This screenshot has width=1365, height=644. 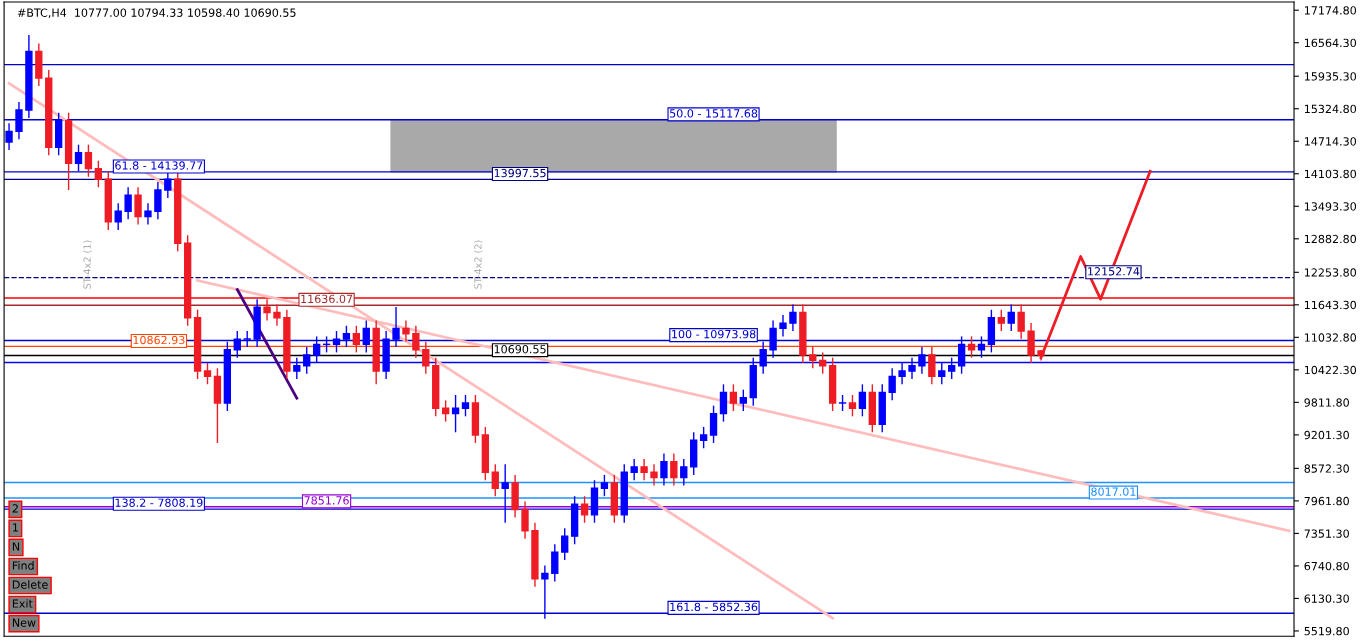 What do you see at coordinates (478, 264) in the screenshot?
I see `annotation: ST-4x2 (2)` at bounding box center [478, 264].